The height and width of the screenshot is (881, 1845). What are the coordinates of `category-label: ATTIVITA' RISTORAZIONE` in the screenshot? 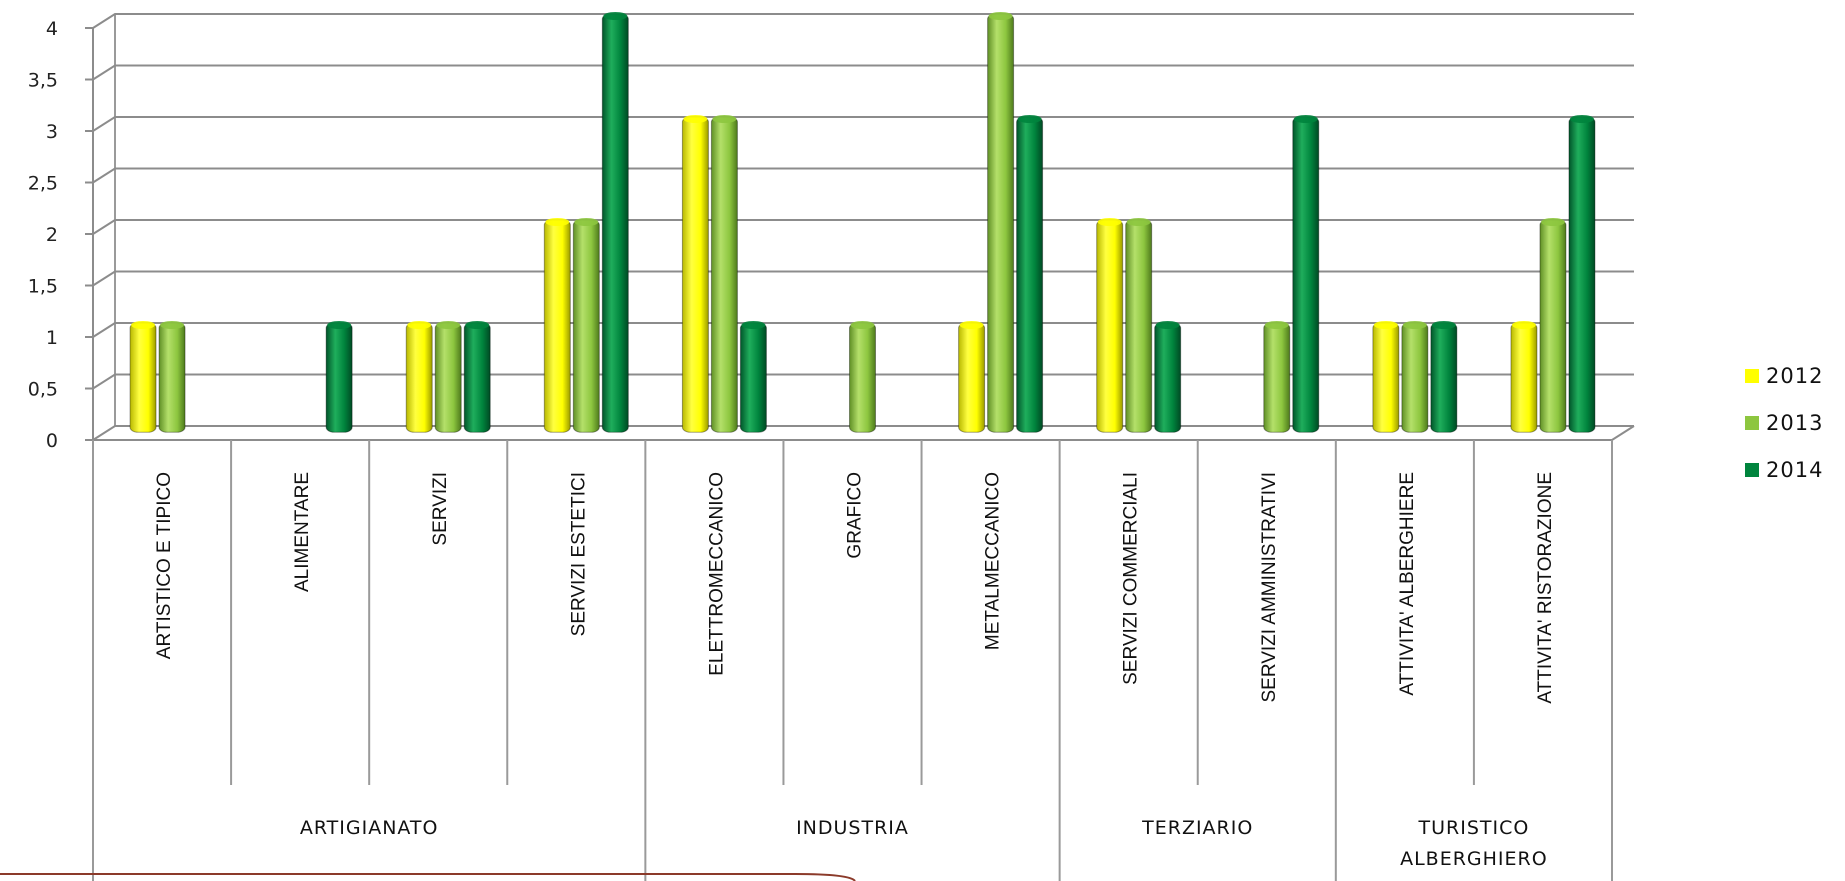 It's located at (1545, 588).